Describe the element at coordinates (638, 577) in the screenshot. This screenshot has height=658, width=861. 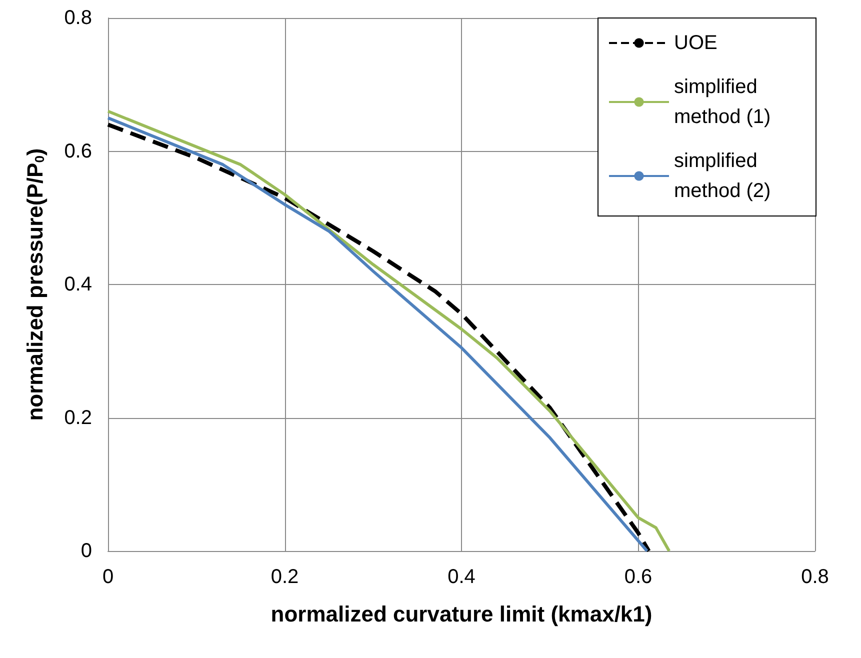
I see `x-tick-label: 0.6` at that location.